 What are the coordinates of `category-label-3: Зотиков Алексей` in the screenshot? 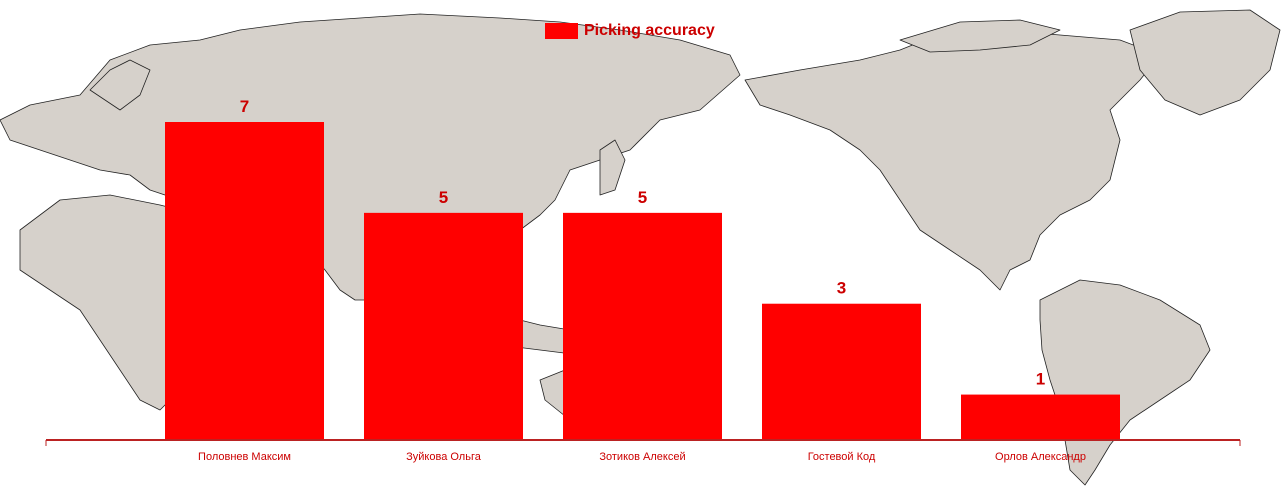 It's located at (642, 457).